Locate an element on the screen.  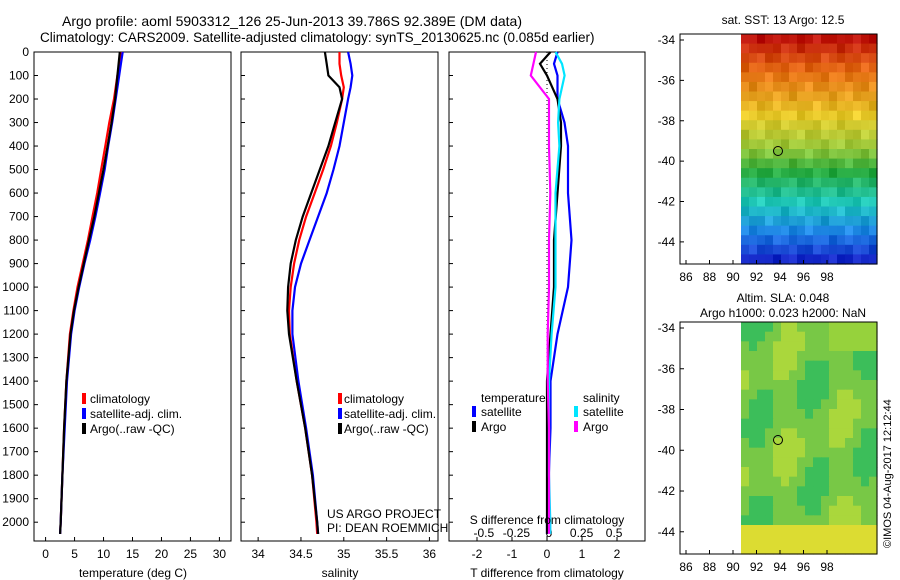
legend-swatch-climatology is located at coordinates (84, 398).